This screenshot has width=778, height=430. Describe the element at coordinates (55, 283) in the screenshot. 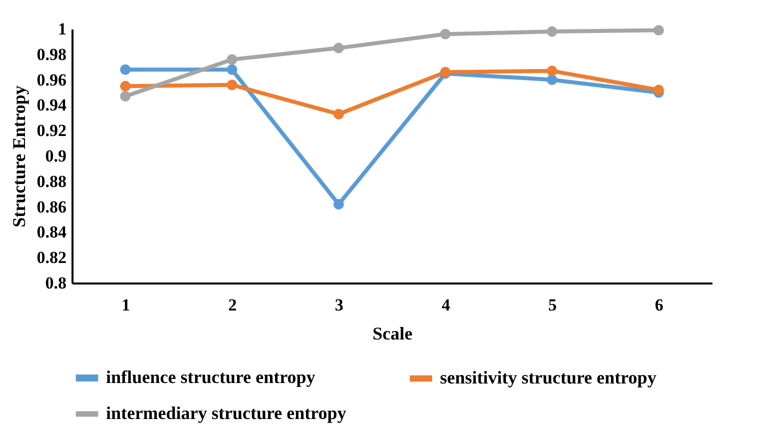

I see `y-tick-label: 0.8` at that location.